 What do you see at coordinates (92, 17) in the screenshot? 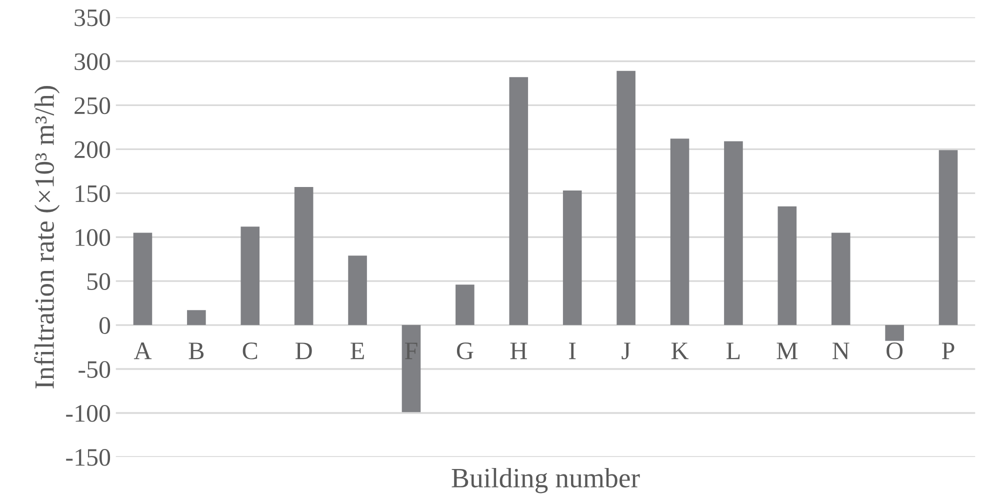
I see `y-tick-label: 350` at bounding box center [92, 17].